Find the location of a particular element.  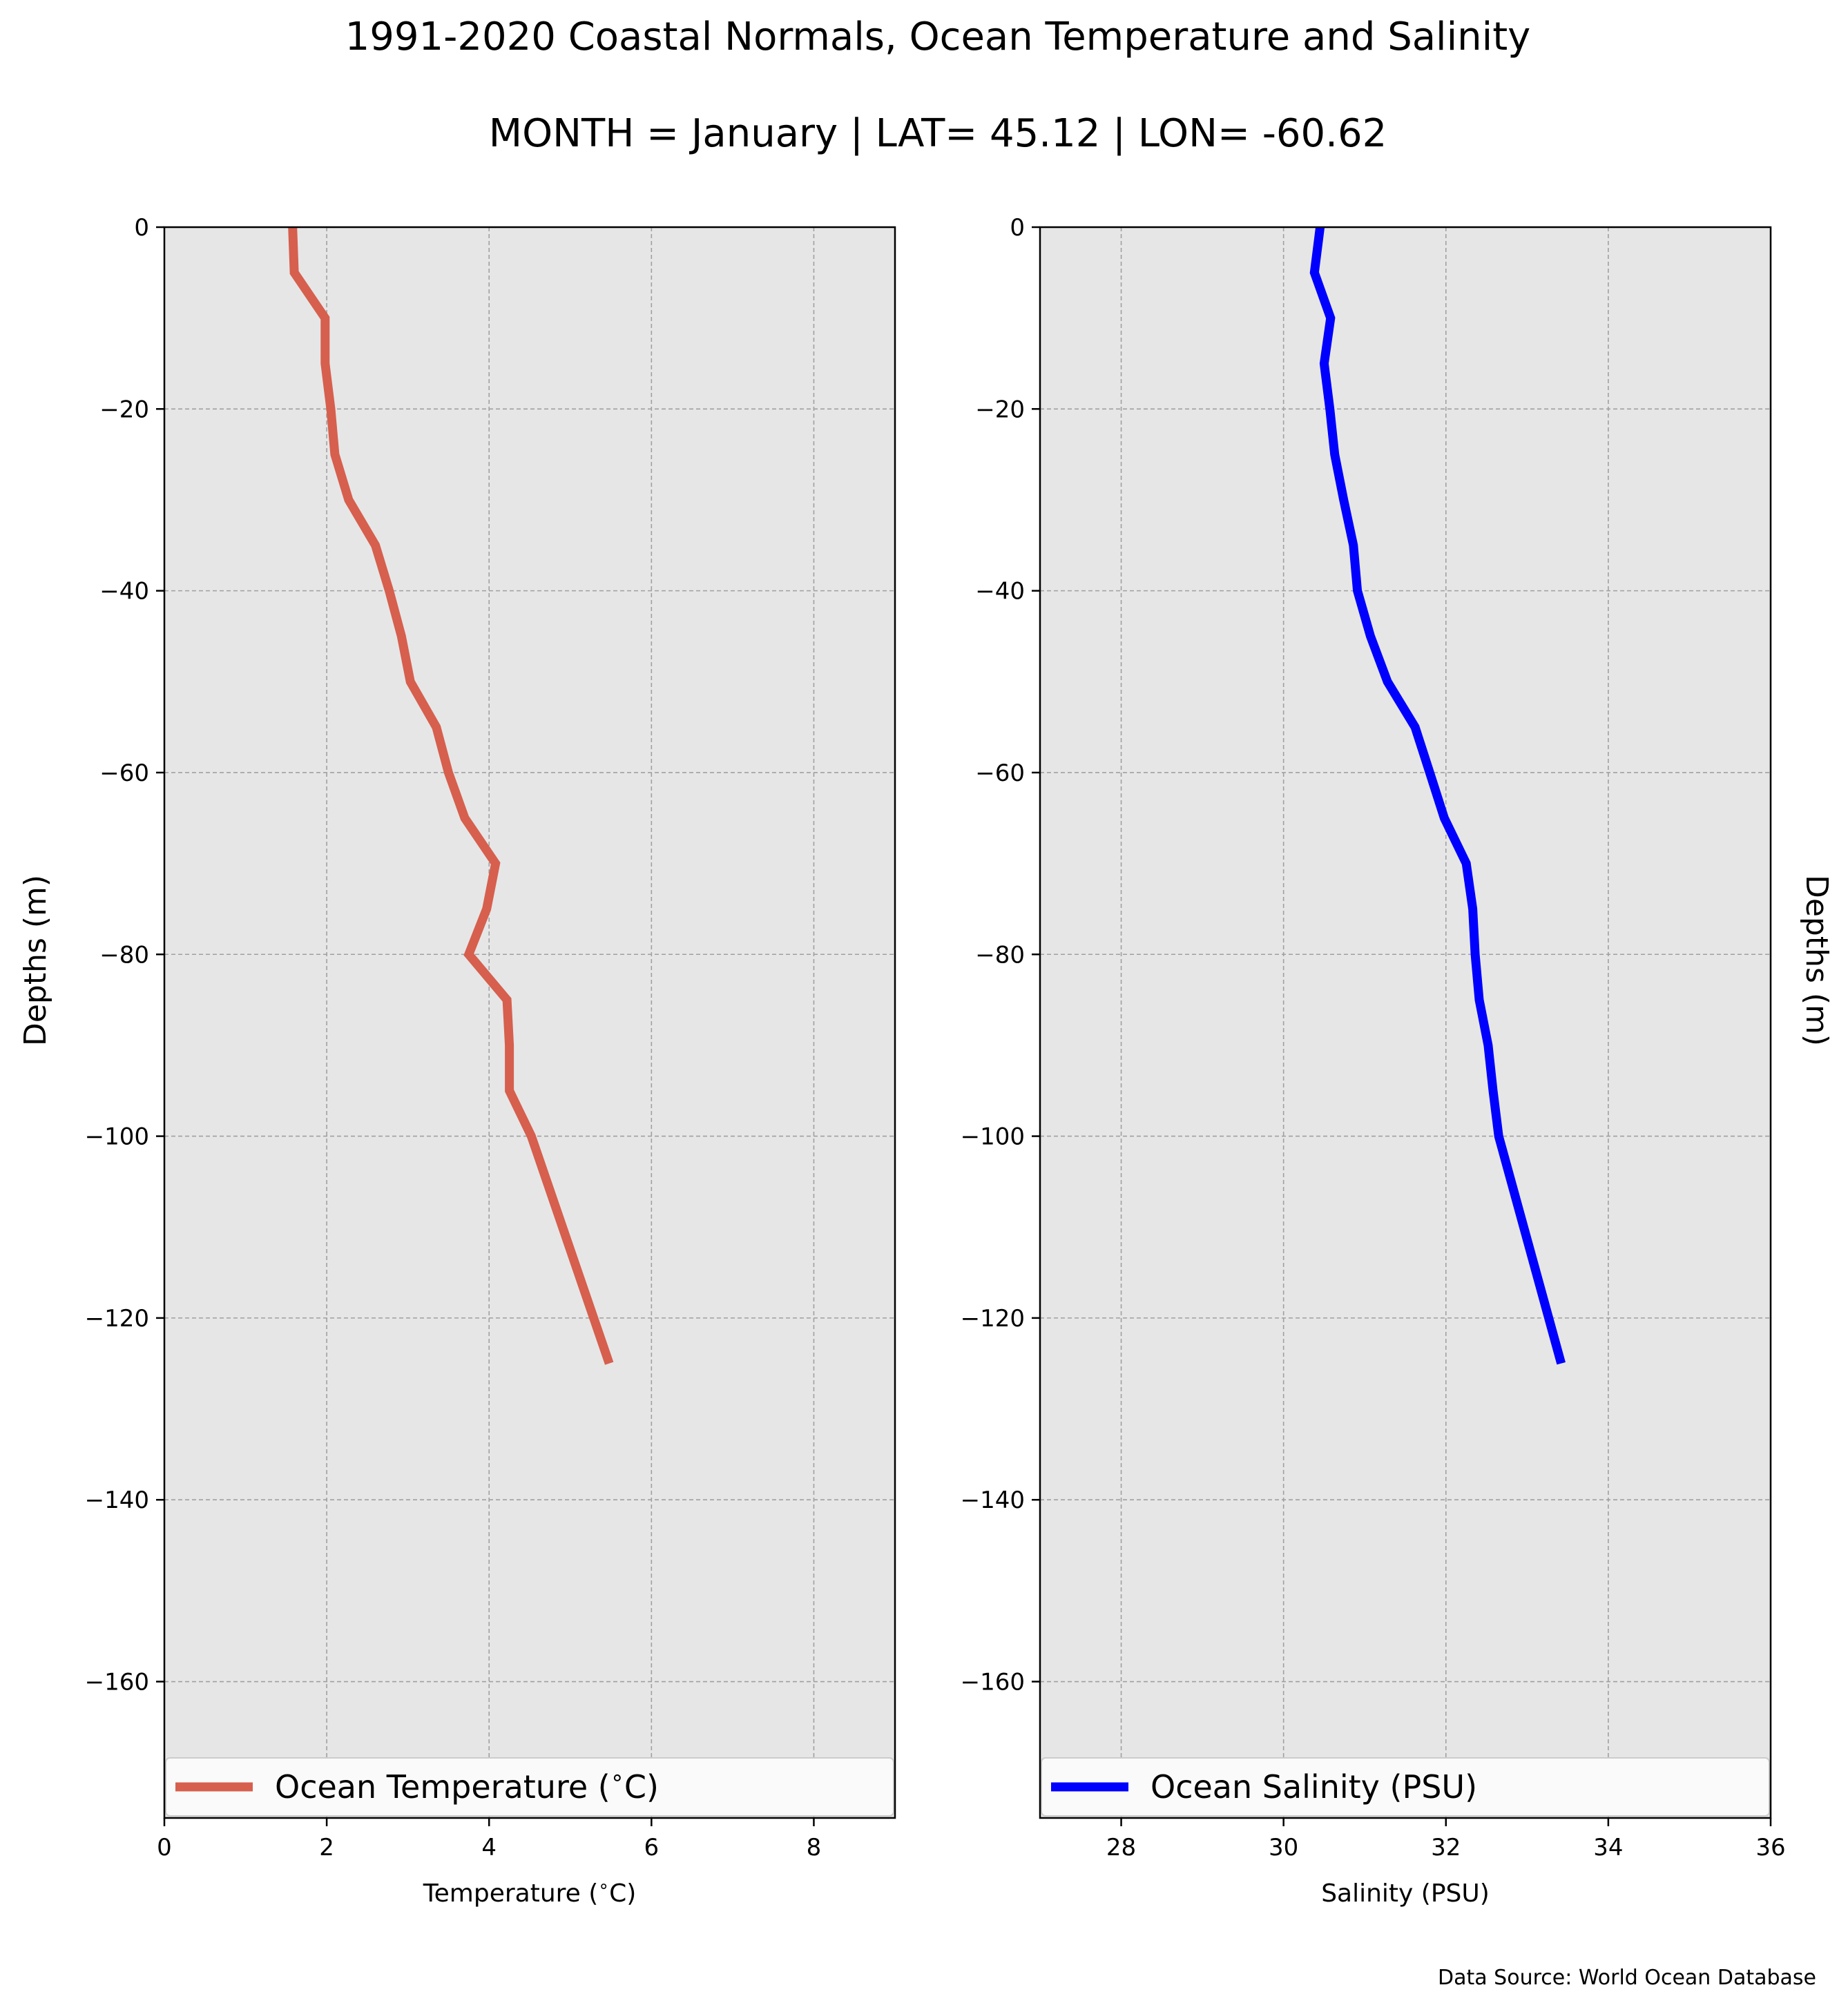

x-tick-label: 0 is located at coordinates (164, 1847).